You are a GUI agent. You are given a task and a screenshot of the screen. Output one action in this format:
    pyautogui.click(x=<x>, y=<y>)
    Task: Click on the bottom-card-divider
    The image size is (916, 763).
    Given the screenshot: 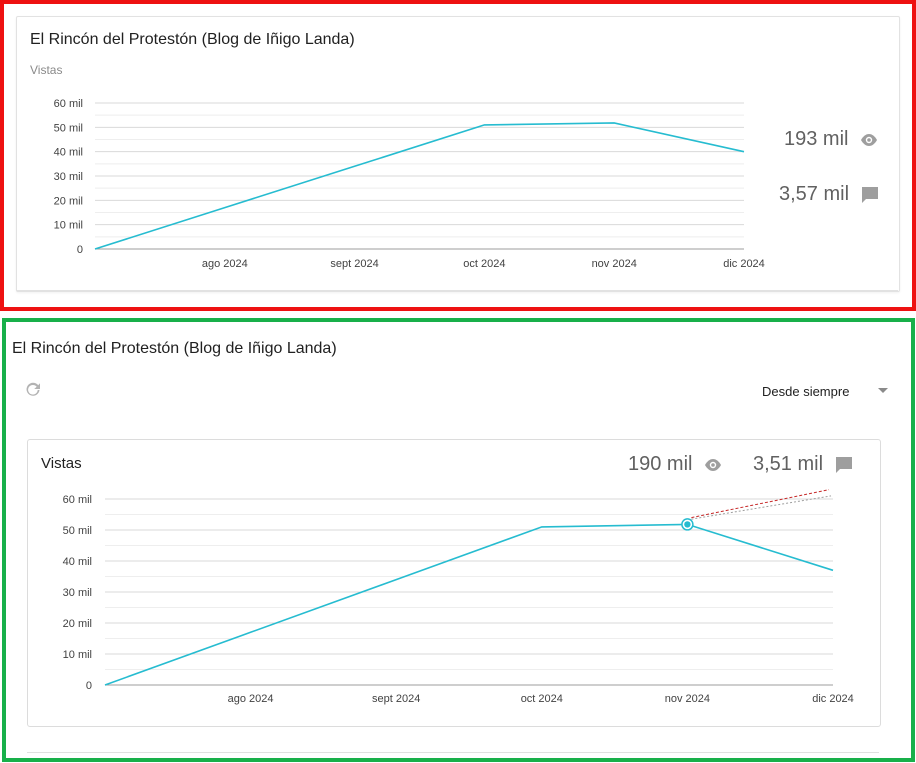 What is the action you would take?
    pyautogui.click(x=453, y=752)
    